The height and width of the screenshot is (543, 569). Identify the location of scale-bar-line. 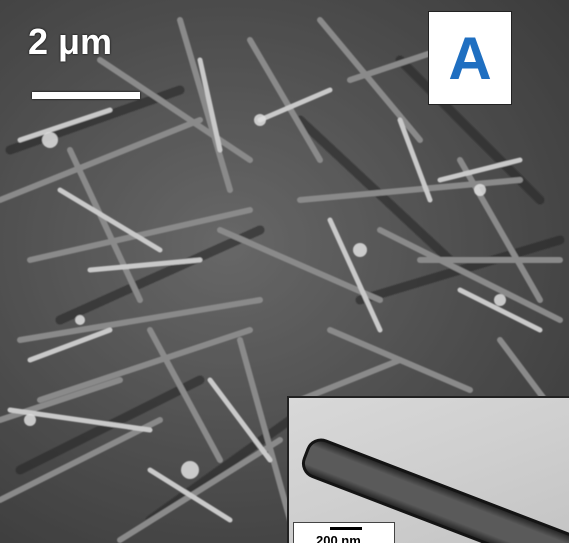
(86, 95).